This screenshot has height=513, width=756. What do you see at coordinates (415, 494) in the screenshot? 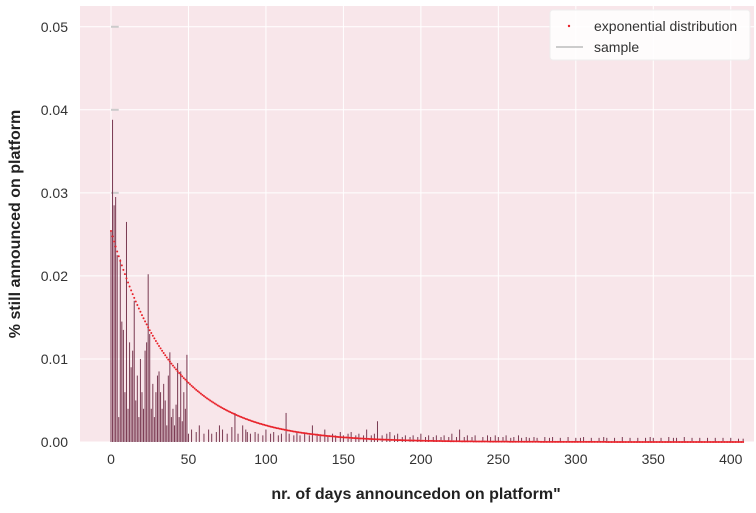
I see `x-axis-title: nr. of days announcedon on platform"` at bounding box center [415, 494].